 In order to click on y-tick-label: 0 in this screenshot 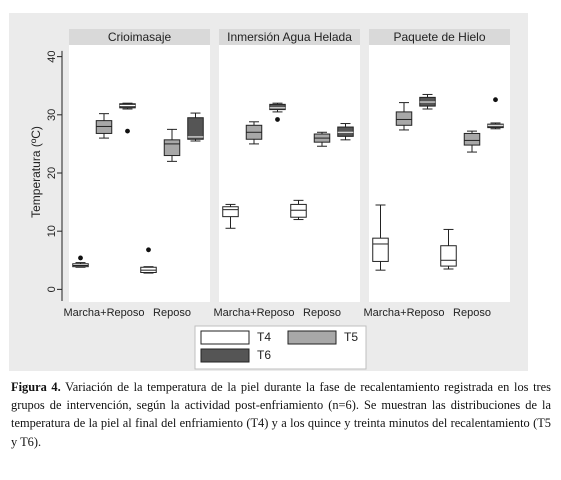, I will do `click(52, 289)`.